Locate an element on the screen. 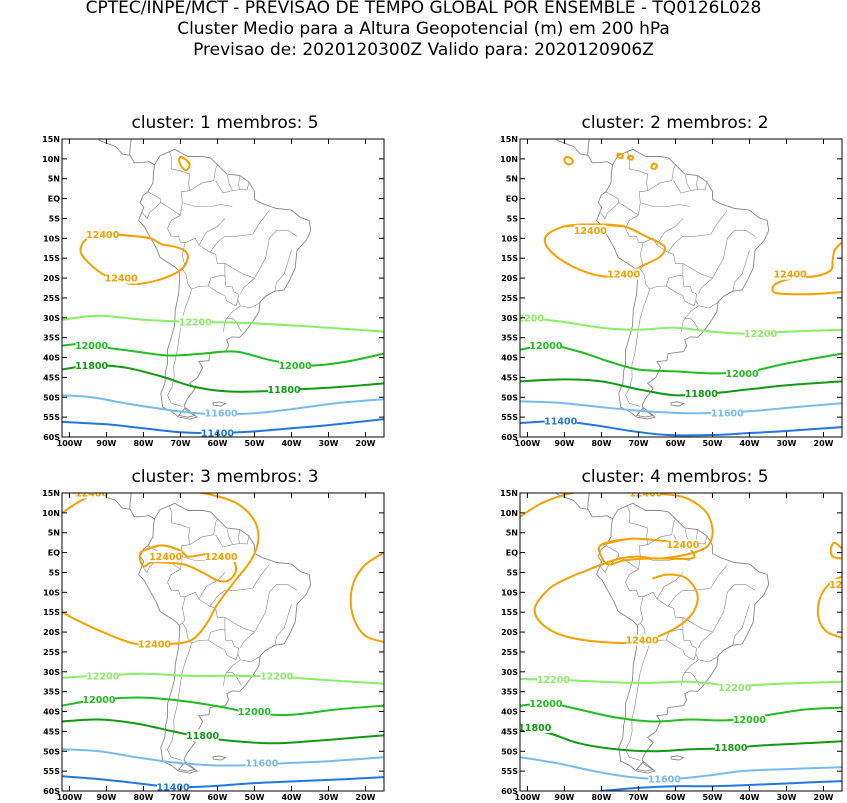 The image size is (847, 803). coastline-layer is located at coordinates (204, 279).